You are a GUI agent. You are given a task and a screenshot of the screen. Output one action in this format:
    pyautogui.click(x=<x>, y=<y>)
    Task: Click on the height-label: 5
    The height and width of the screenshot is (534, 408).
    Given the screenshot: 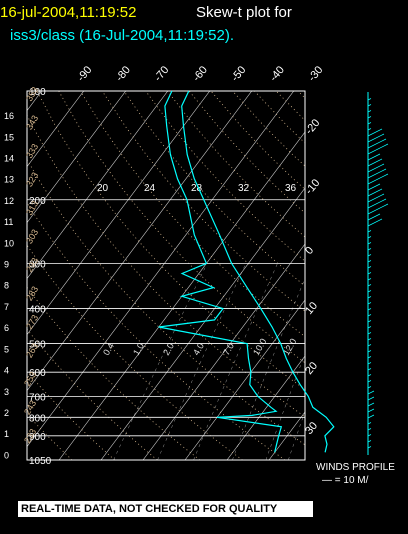 What is the action you would take?
    pyautogui.click(x=6, y=349)
    